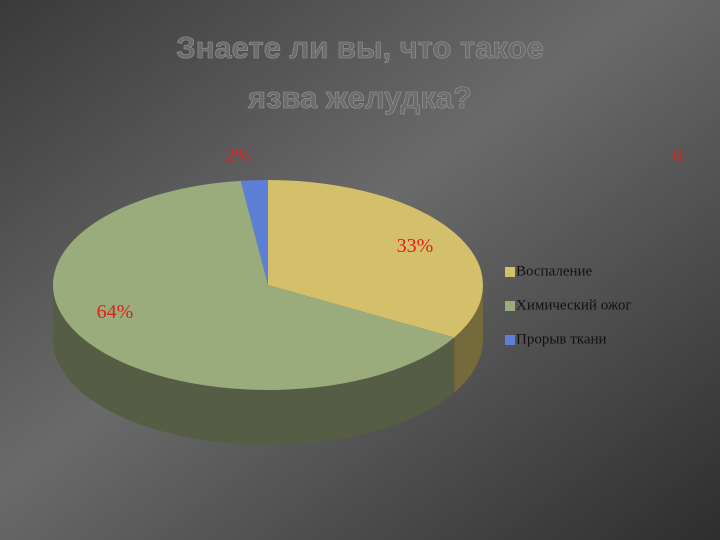  What do you see at coordinates (678, 156) in the screenshot?
I see `annotation: 0` at bounding box center [678, 156].